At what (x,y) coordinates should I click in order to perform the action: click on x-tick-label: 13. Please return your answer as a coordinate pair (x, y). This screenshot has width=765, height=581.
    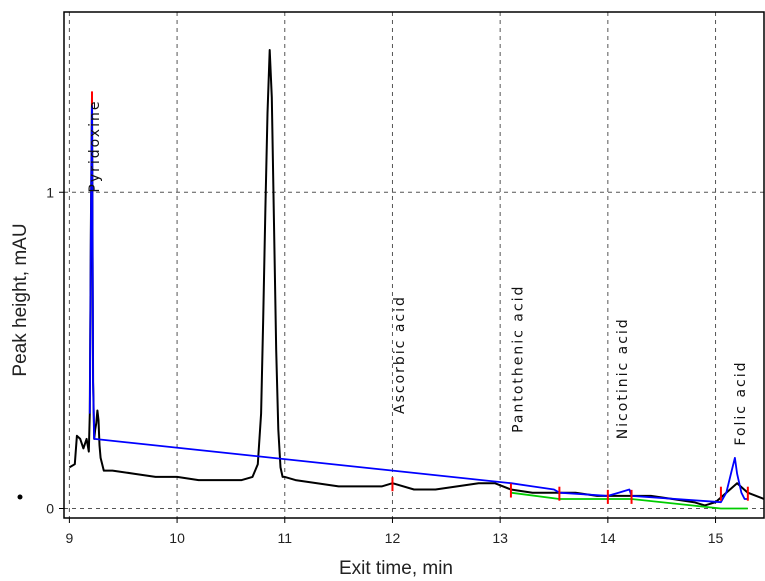
    Looking at the image, I should click on (500, 538).